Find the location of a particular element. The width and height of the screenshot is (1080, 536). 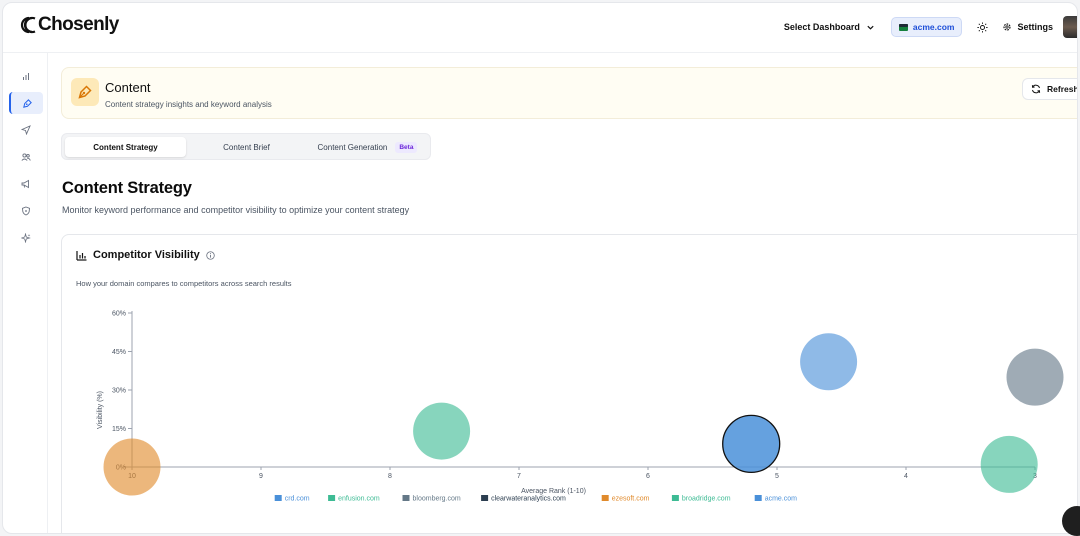

refresh-button: Refresh is located at coordinates (1050, 89).